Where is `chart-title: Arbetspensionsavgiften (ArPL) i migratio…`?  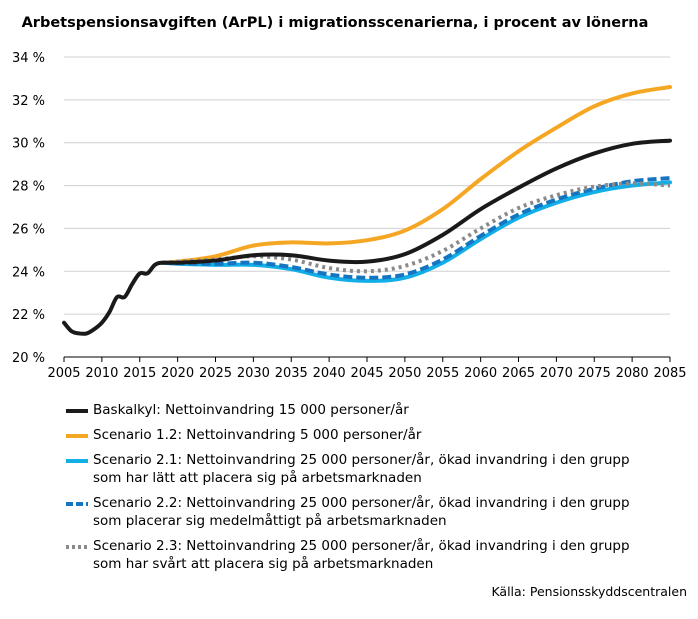 chart-title: Arbetspensionsavgiften (ArPL) i migratio… is located at coordinates (335, 23).